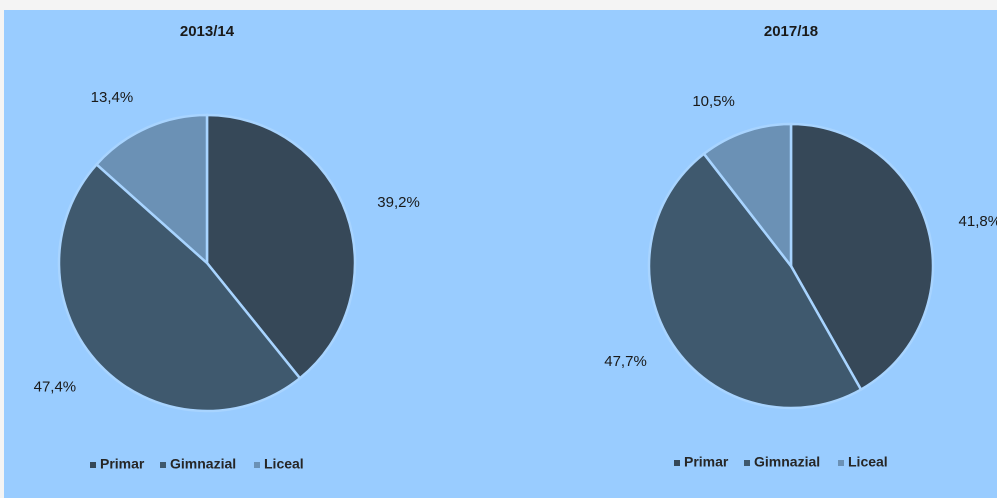  What do you see at coordinates (713, 101) in the screenshot?
I see `data-label: 10,5%` at bounding box center [713, 101].